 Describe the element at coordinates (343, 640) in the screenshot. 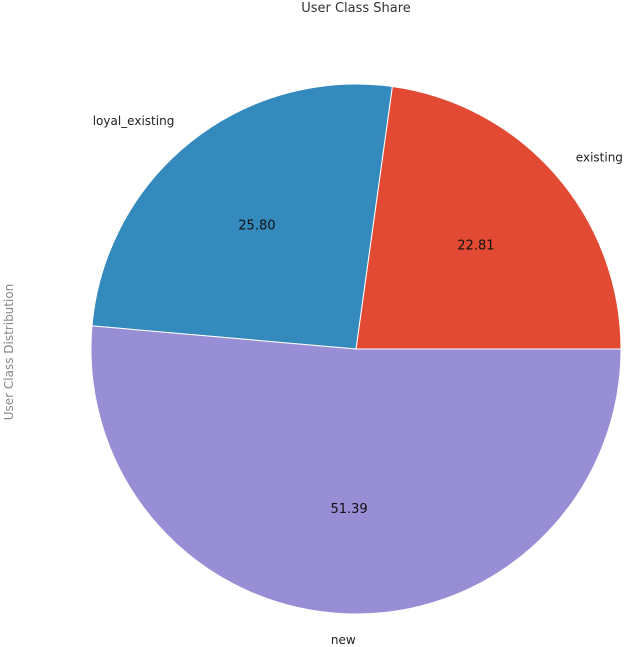

I see `slice-label-new: new` at that location.